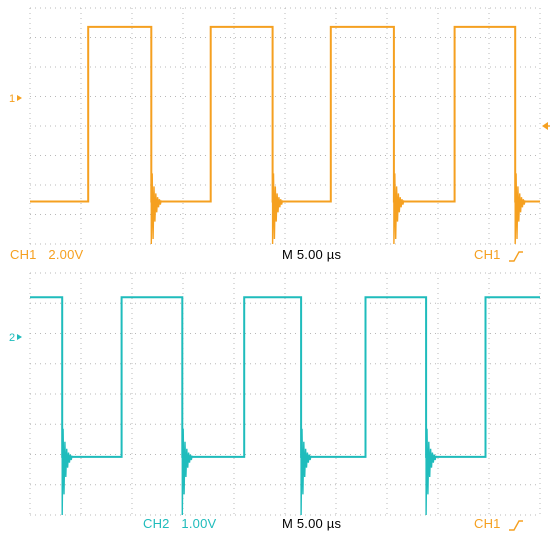 The height and width of the screenshot is (547, 550). I want to click on ch2-scale: 1.00V, so click(199, 523).